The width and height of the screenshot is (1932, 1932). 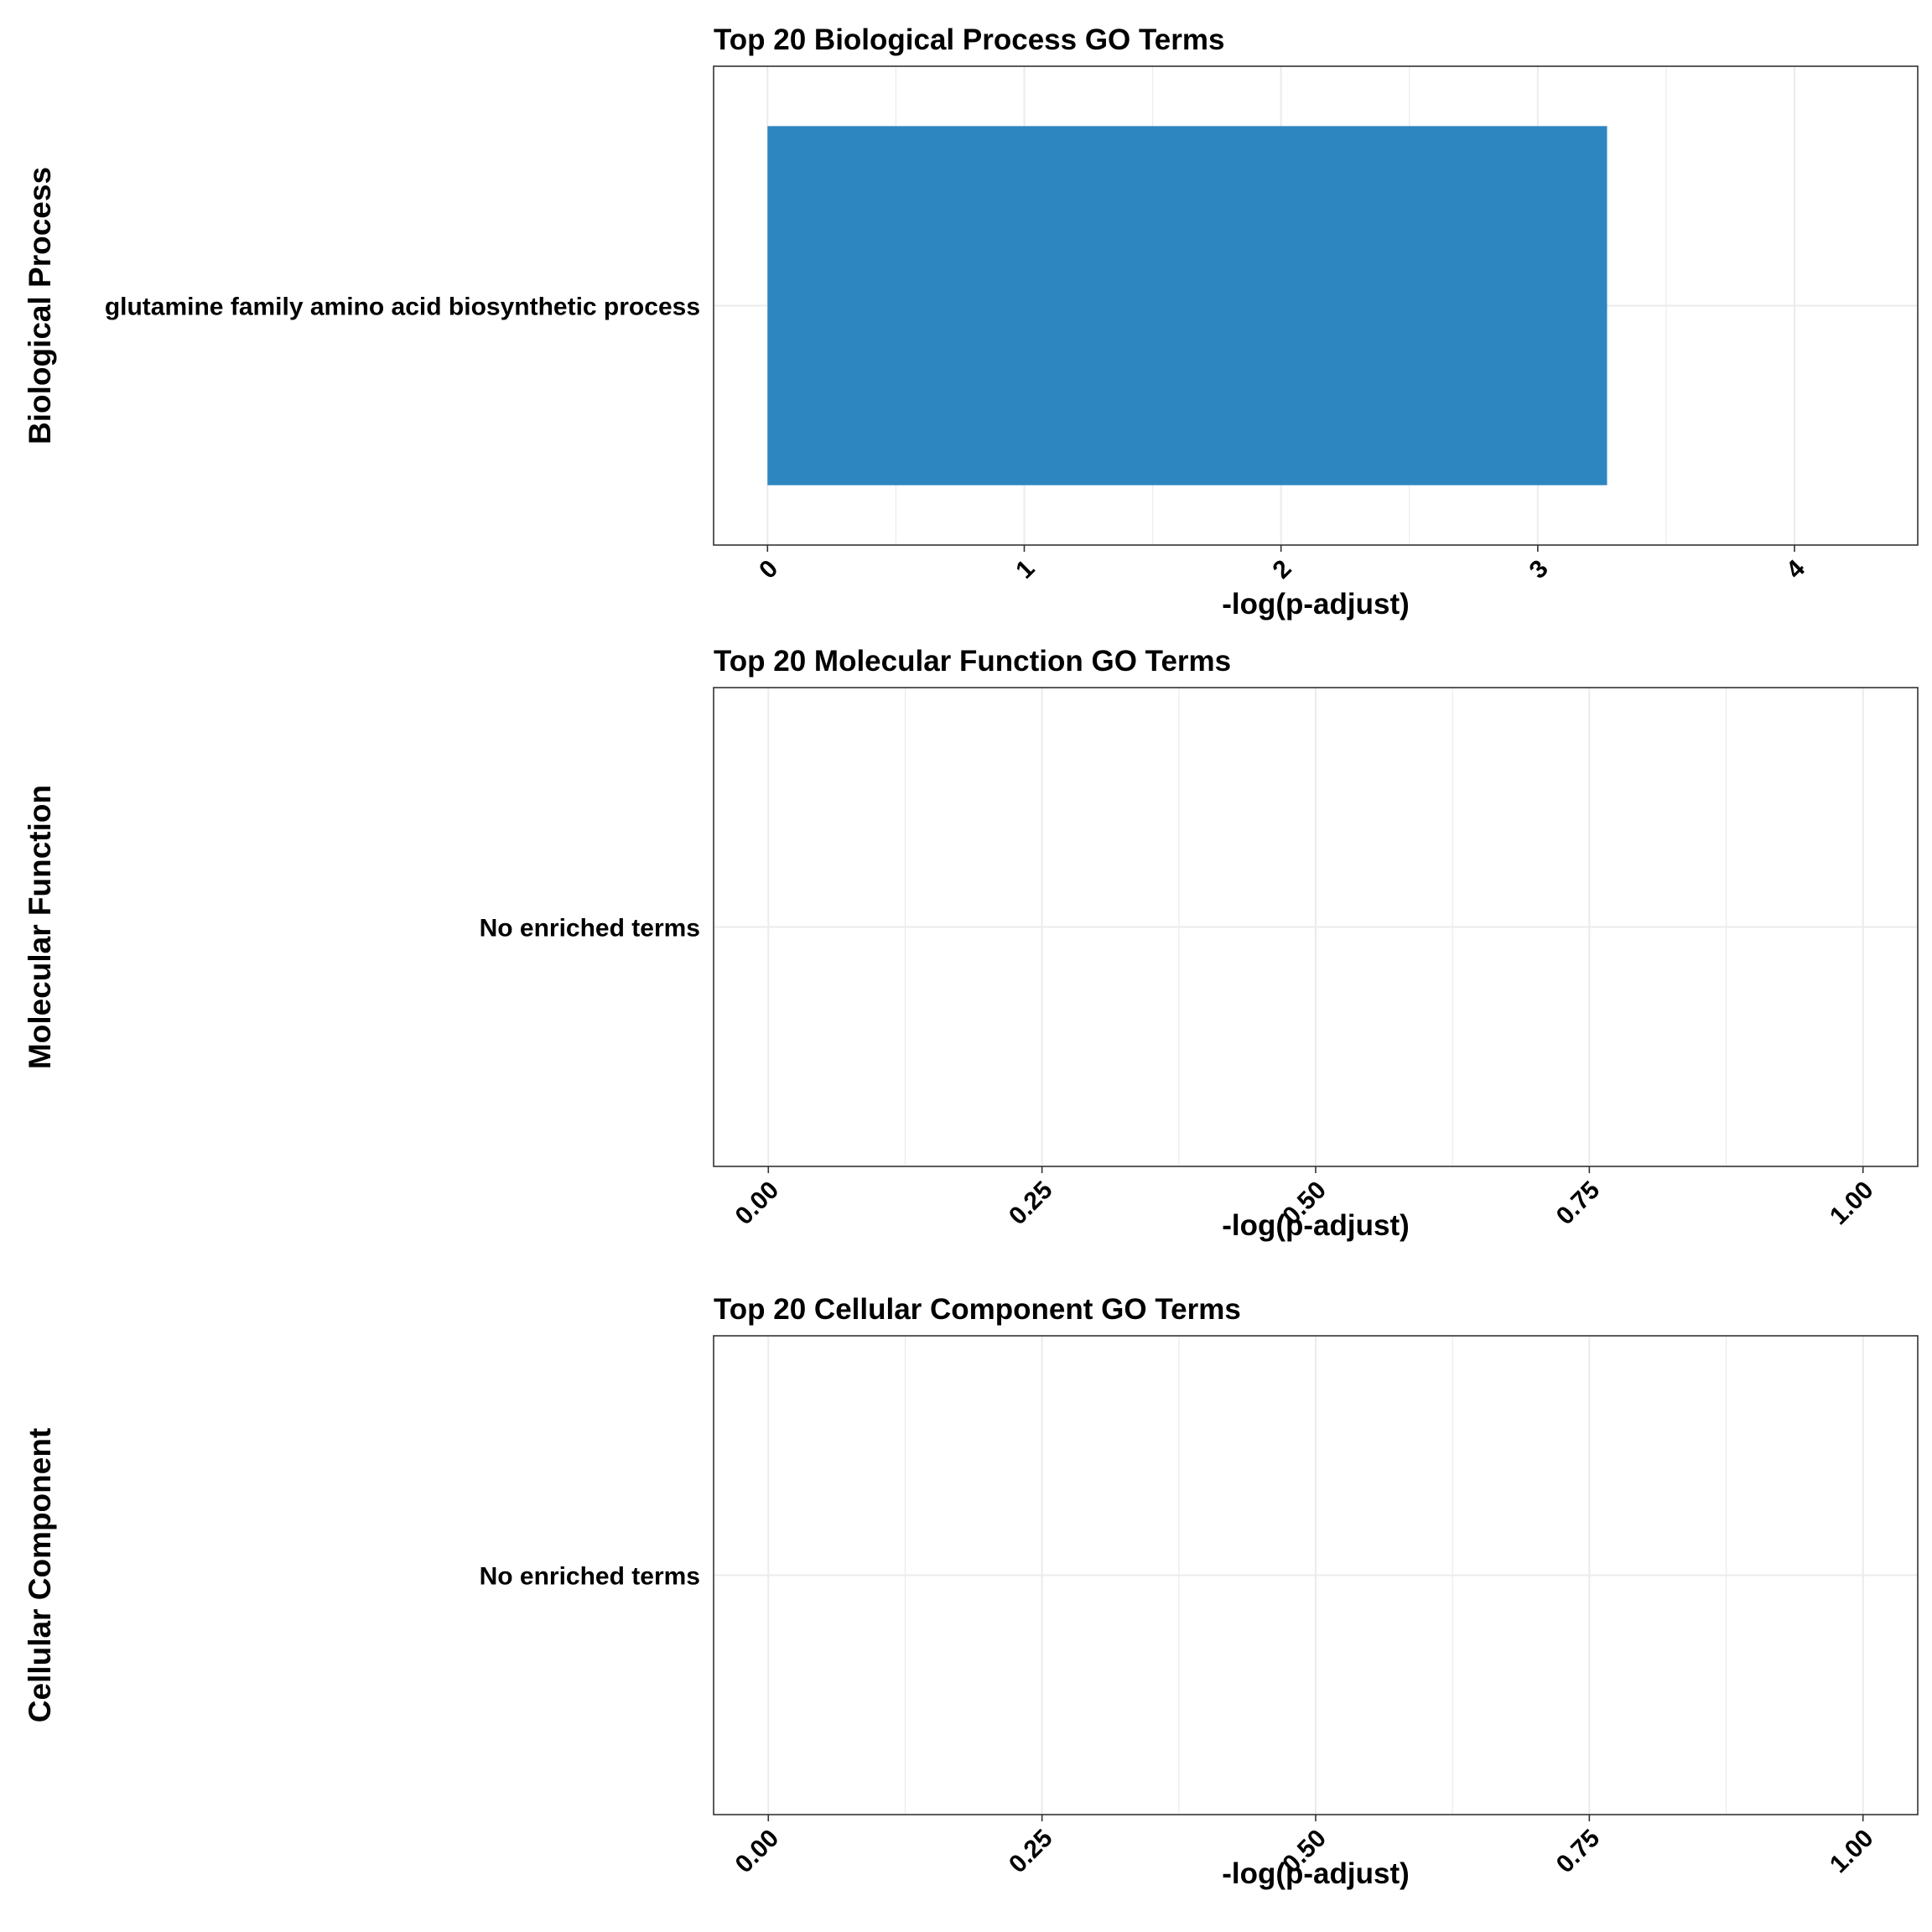 I want to click on chart-title: Top 20 Cellular Component GO Terms, so click(x=977, y=1309).